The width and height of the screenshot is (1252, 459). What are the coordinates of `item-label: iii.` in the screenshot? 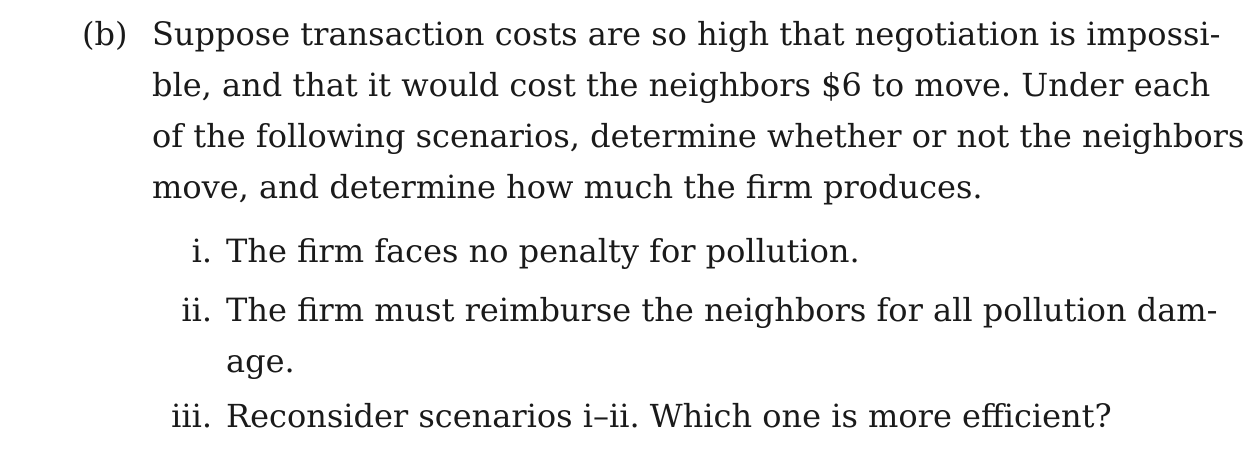 It's located at (191, 416).